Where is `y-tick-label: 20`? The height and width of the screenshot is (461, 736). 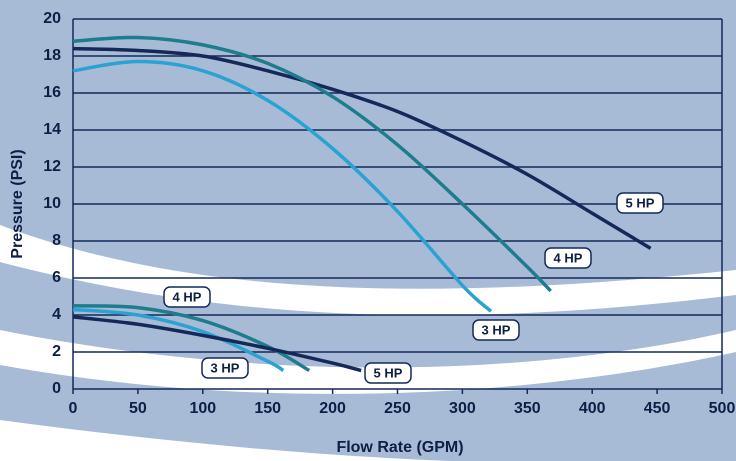
y-tick-label: 20 is located at coordinates (52, 18).